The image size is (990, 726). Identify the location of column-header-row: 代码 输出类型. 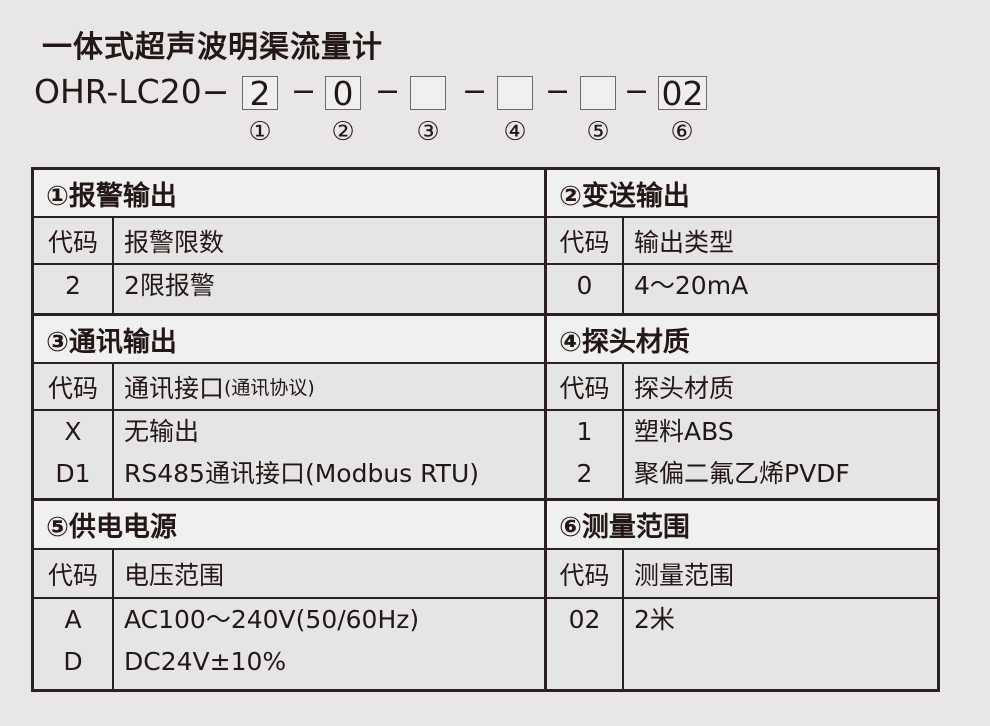
(742, 241).